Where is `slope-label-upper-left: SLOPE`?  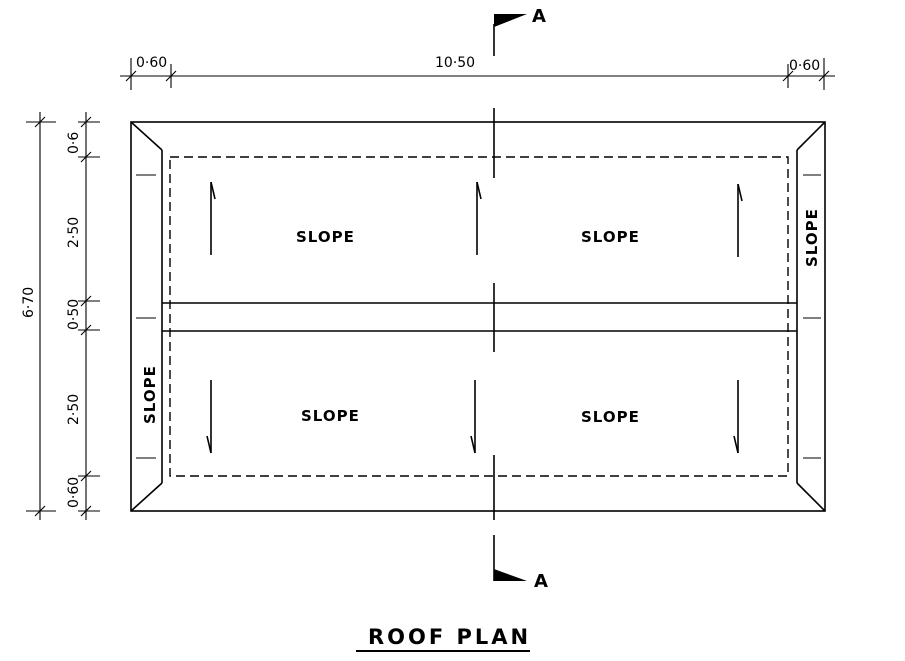
slope-label-upper-left: SLOPE is located at coordinates (325, 237).